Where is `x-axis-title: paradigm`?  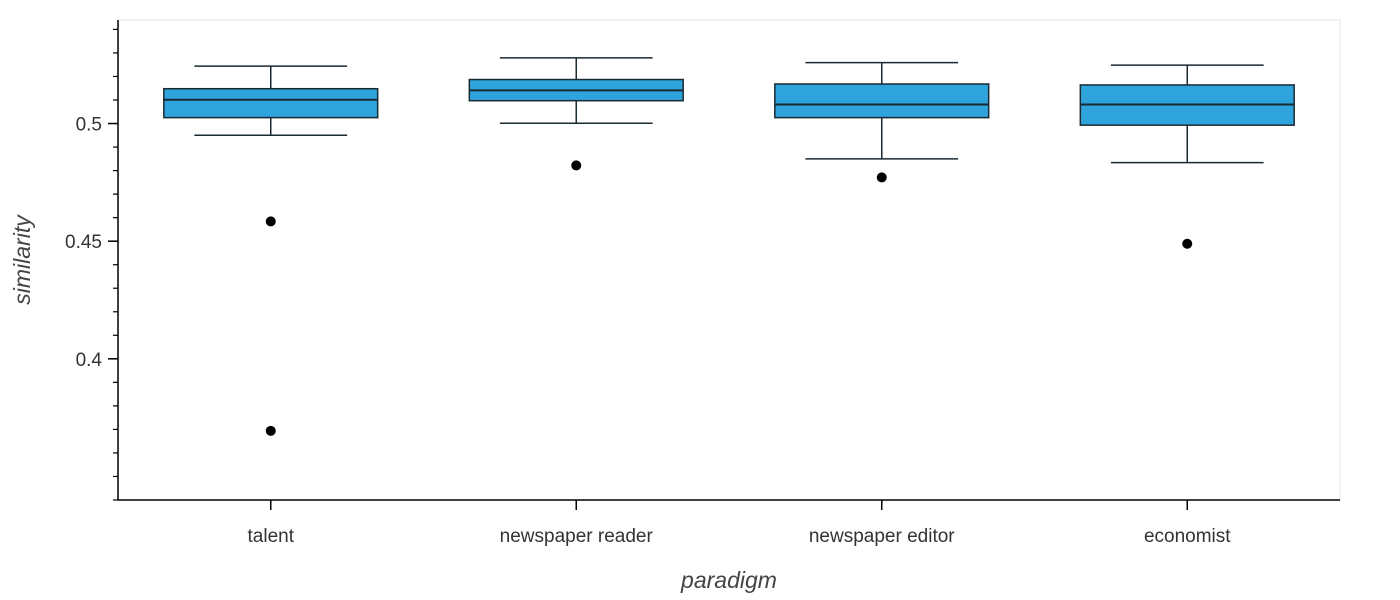
x-axis-title: paradigm is located at coordinates (728, 580).